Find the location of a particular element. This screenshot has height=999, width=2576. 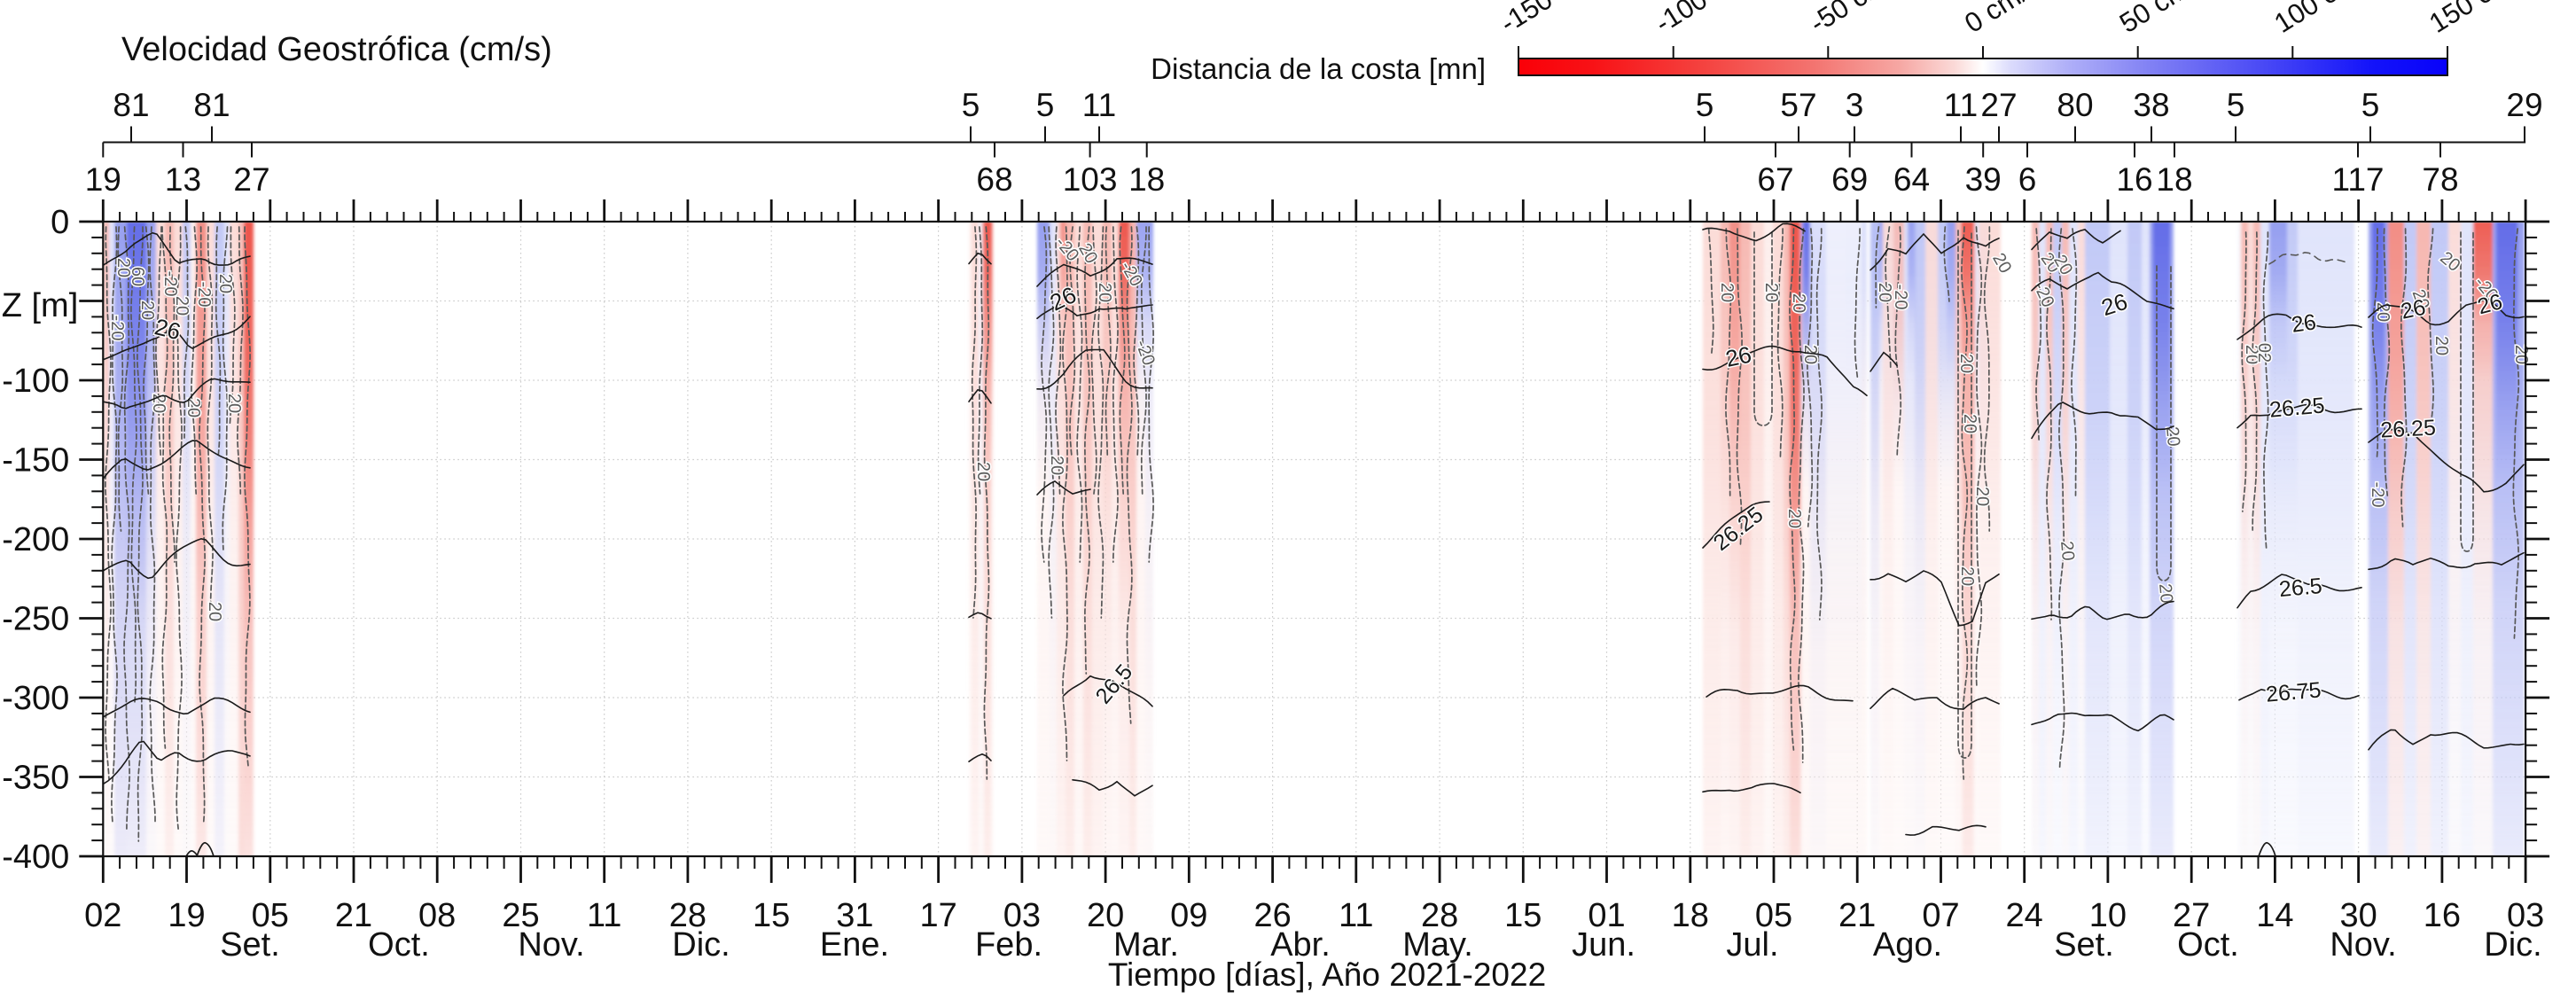

svg-text: 3 is located at coordinates (1855, 105).